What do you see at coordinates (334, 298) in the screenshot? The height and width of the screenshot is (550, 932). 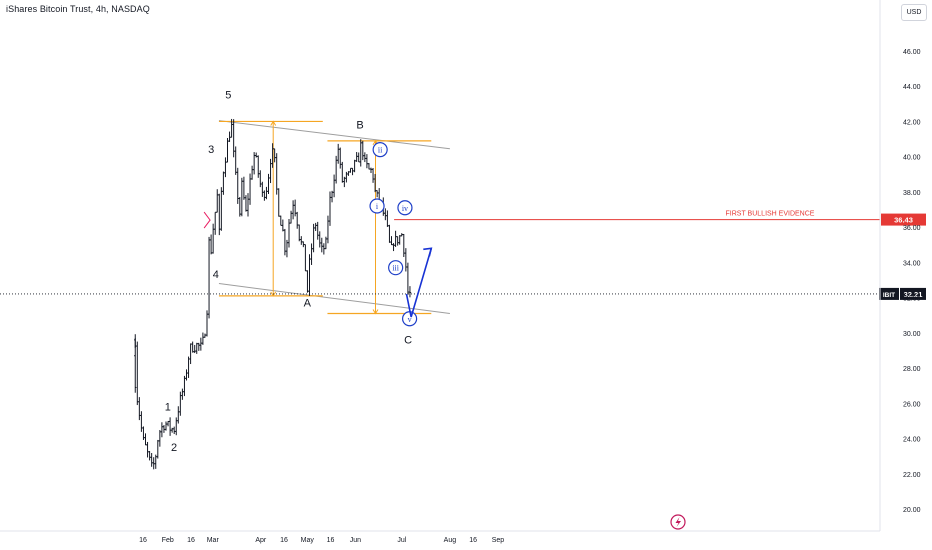 I see `channel-lower-line` at bounding box center [334, 298].